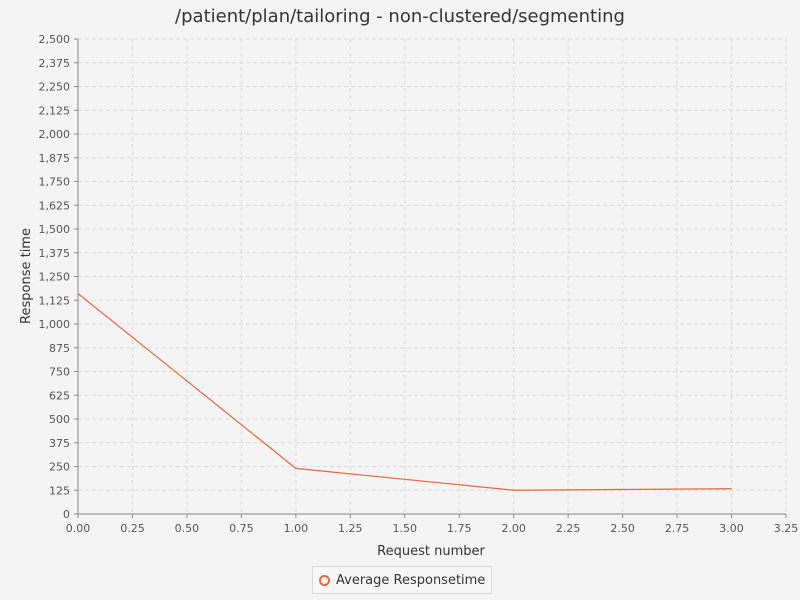  What do you see at coordinates (677, 528) in the screenshot?
I see `x-tick-label: 2.75` at bounding box center [677, 528].